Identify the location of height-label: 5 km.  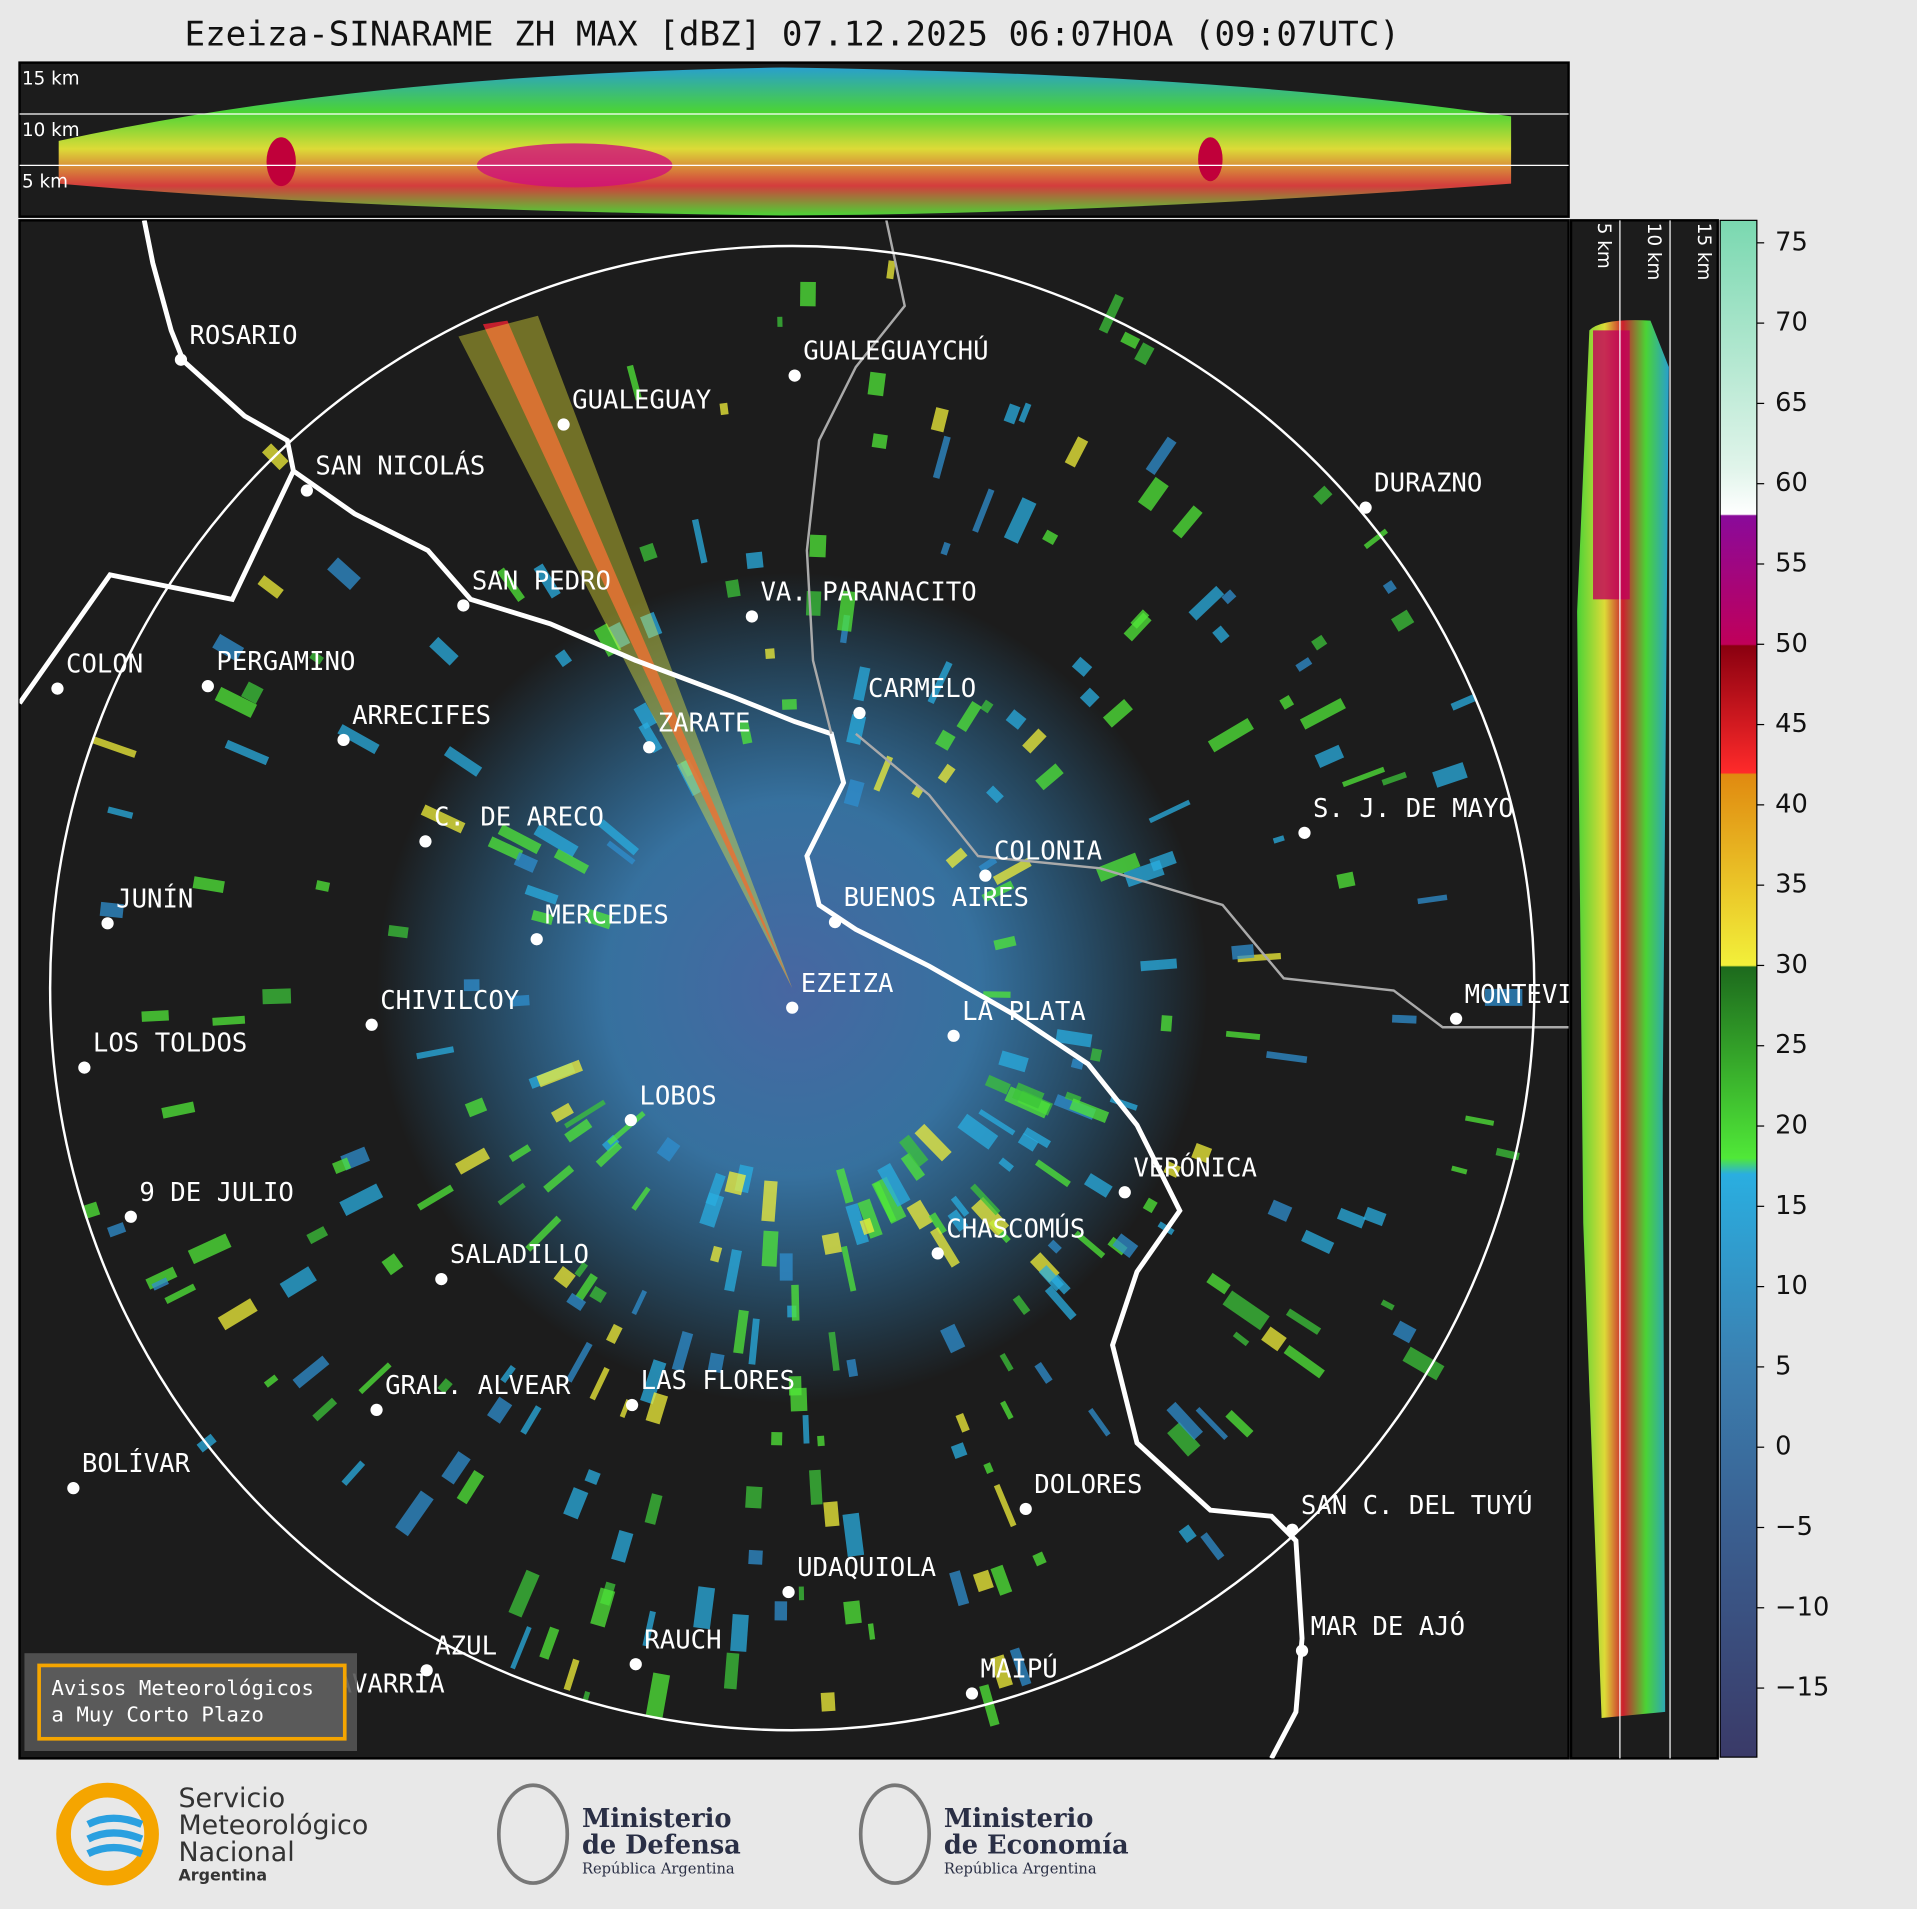
(1603, 246).